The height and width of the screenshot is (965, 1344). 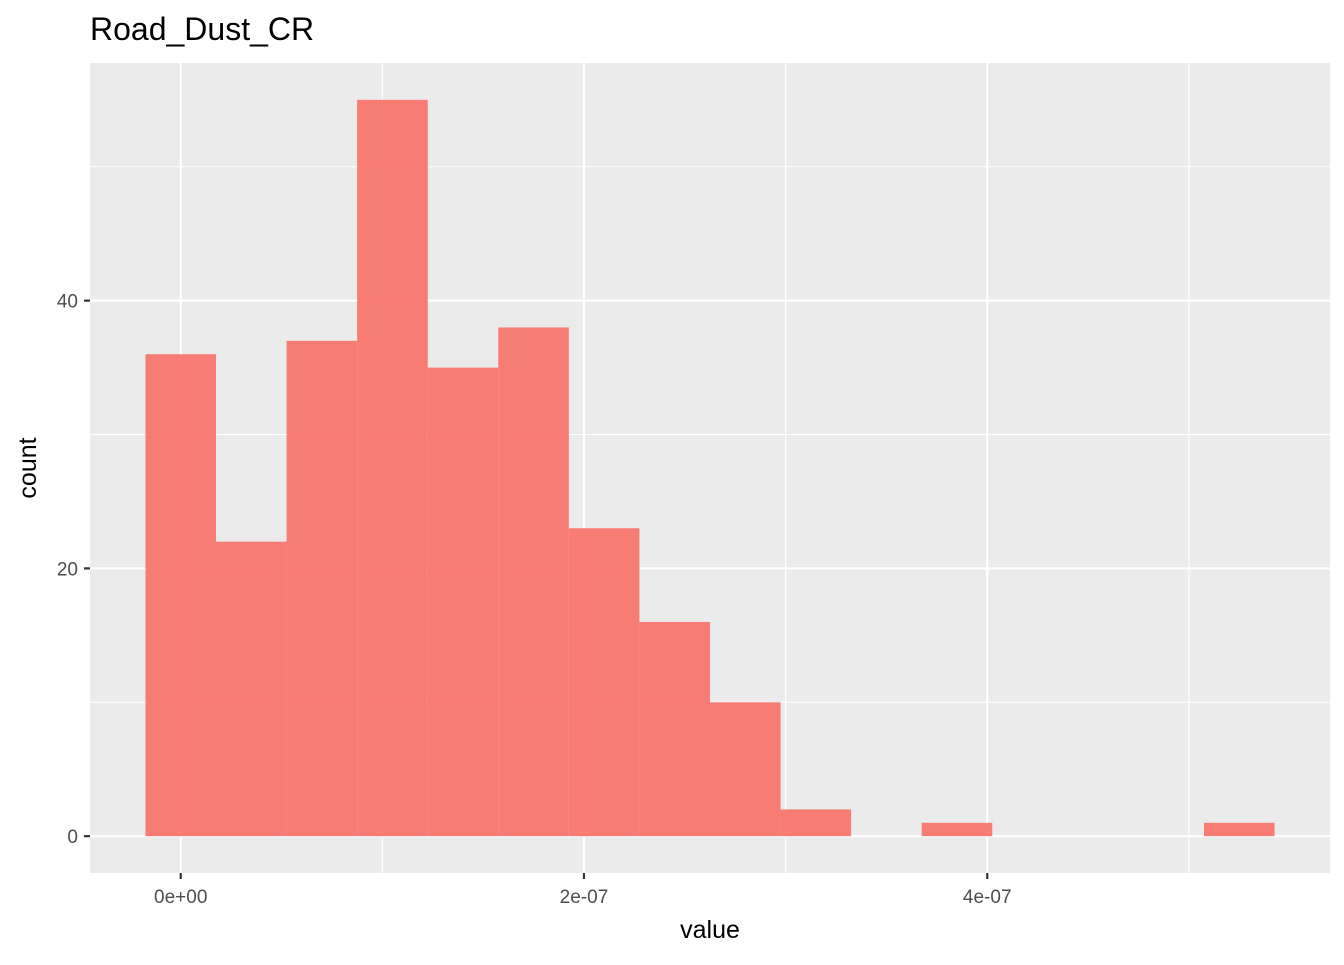 I want to click on x-axis: 0e+00 2e-07 4e-07, so click(x=583, y=890).